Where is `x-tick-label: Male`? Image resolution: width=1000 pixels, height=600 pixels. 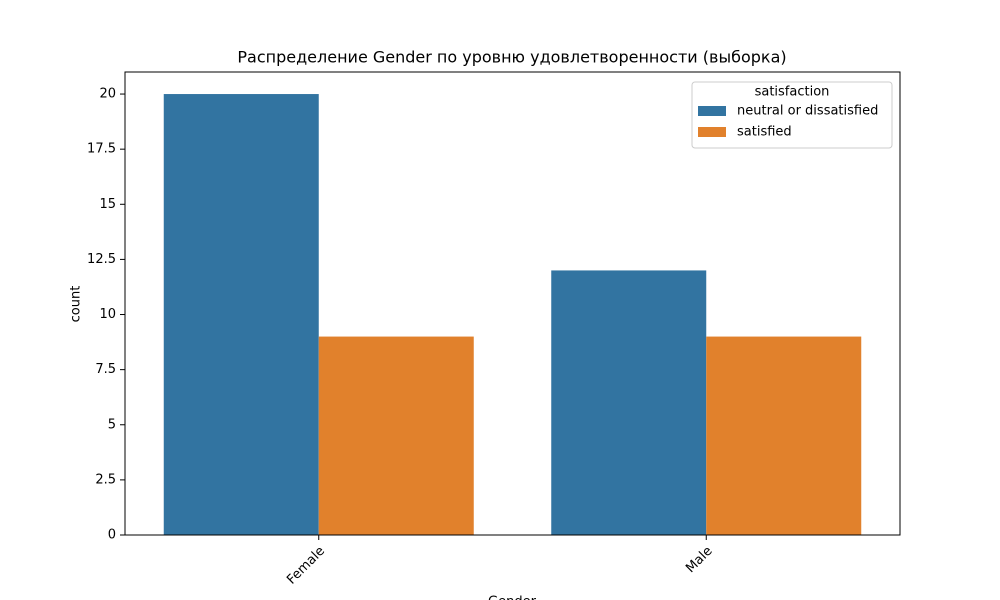
x-tick-label: Male is located at coordinates (699, 560).